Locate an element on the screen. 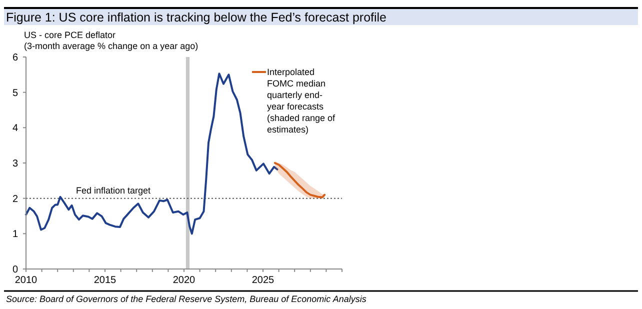 The width and height of the screenshot is (642, 309). y-axis-title: (3-month average % change on a year ago) is located at coordinates (111, 46).